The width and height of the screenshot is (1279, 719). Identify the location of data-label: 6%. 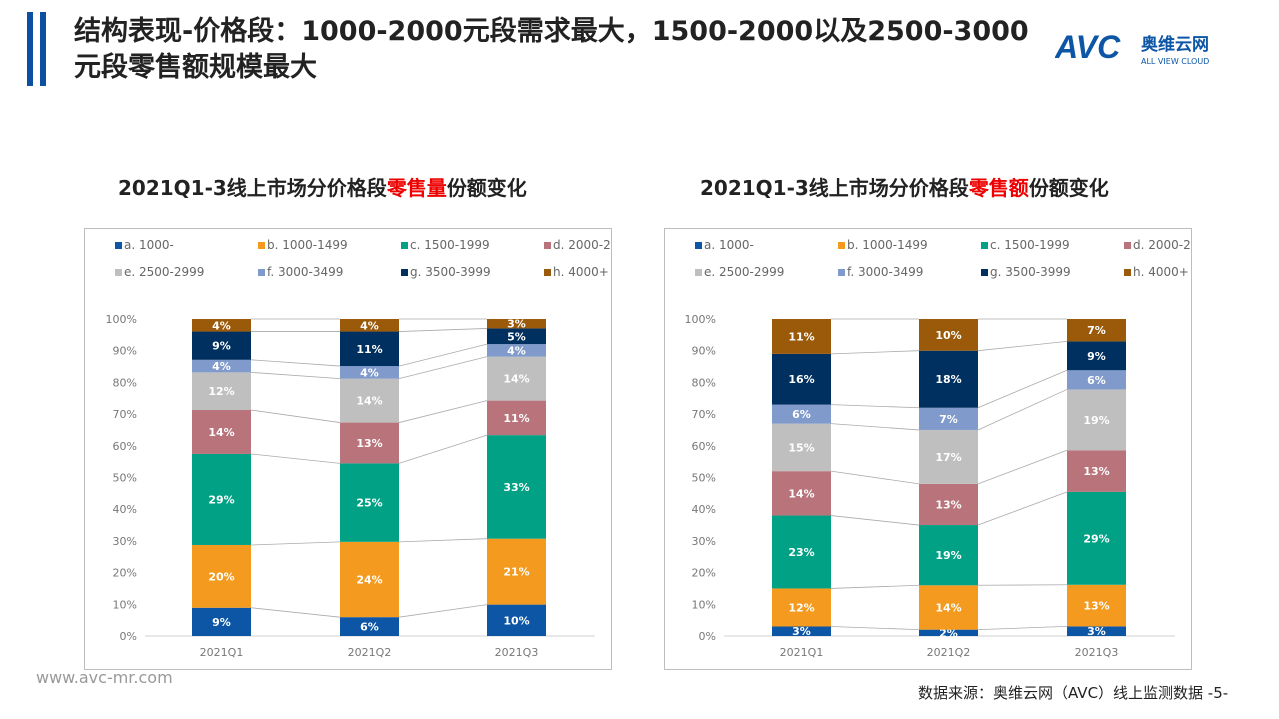
(801, 414).